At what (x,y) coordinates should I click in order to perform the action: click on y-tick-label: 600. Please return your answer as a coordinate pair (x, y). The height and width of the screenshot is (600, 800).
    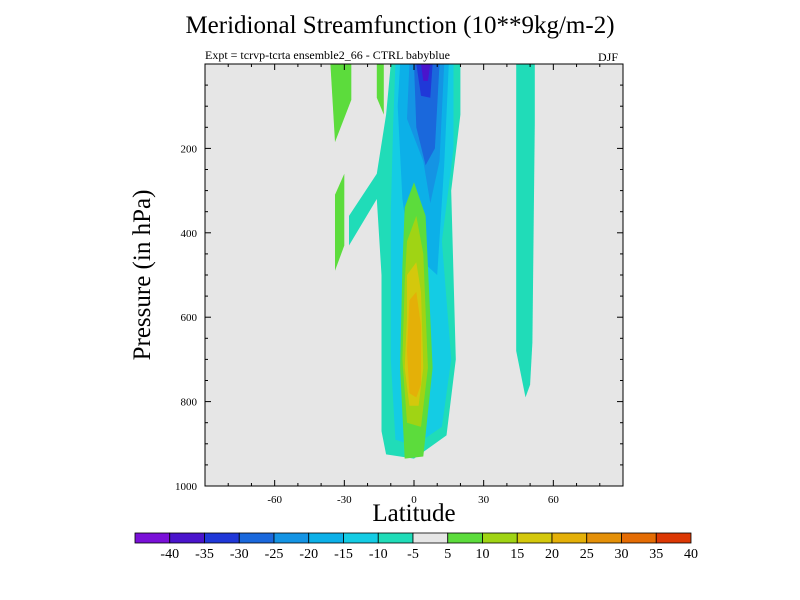
    Looking at the image, I should click on (189, 318).